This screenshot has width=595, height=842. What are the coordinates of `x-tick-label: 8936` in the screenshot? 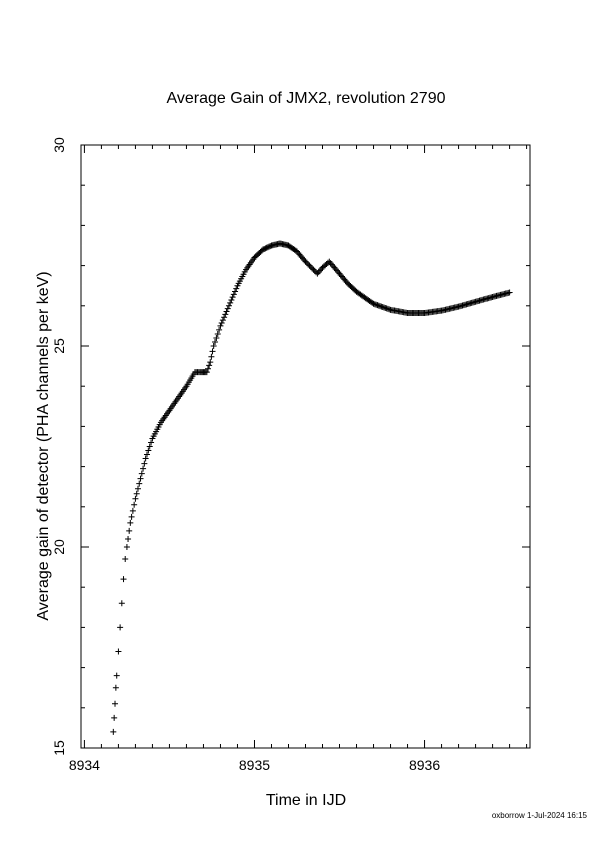 It's located at (424, 765).